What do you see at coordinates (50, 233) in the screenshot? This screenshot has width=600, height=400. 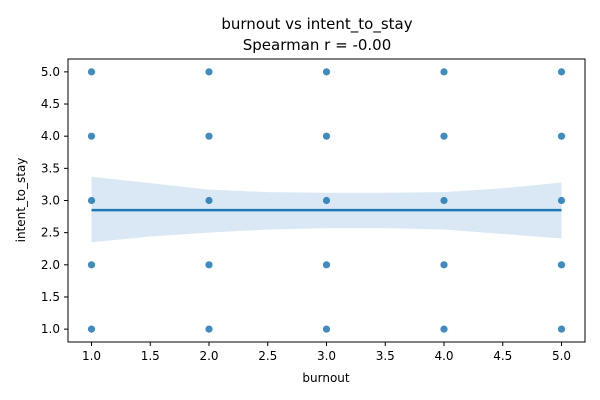 I see `y-tick-label: 2.5` at bounding box center [50, 233].